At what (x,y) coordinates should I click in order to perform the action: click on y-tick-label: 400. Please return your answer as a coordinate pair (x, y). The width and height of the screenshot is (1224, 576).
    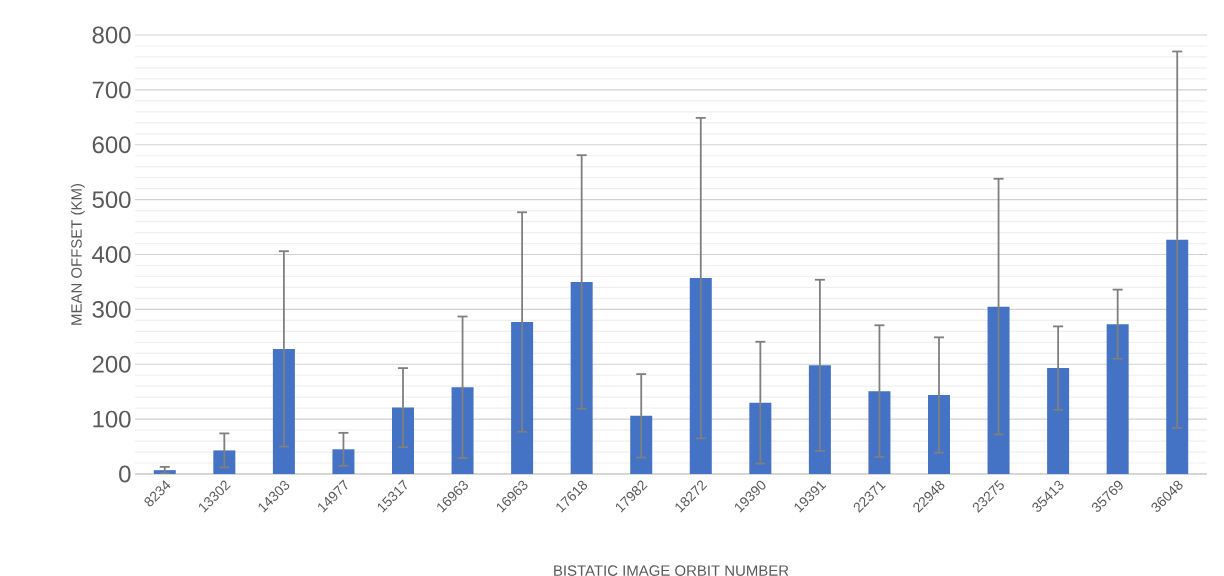
    Looking at the image, I should click on (111, 254).